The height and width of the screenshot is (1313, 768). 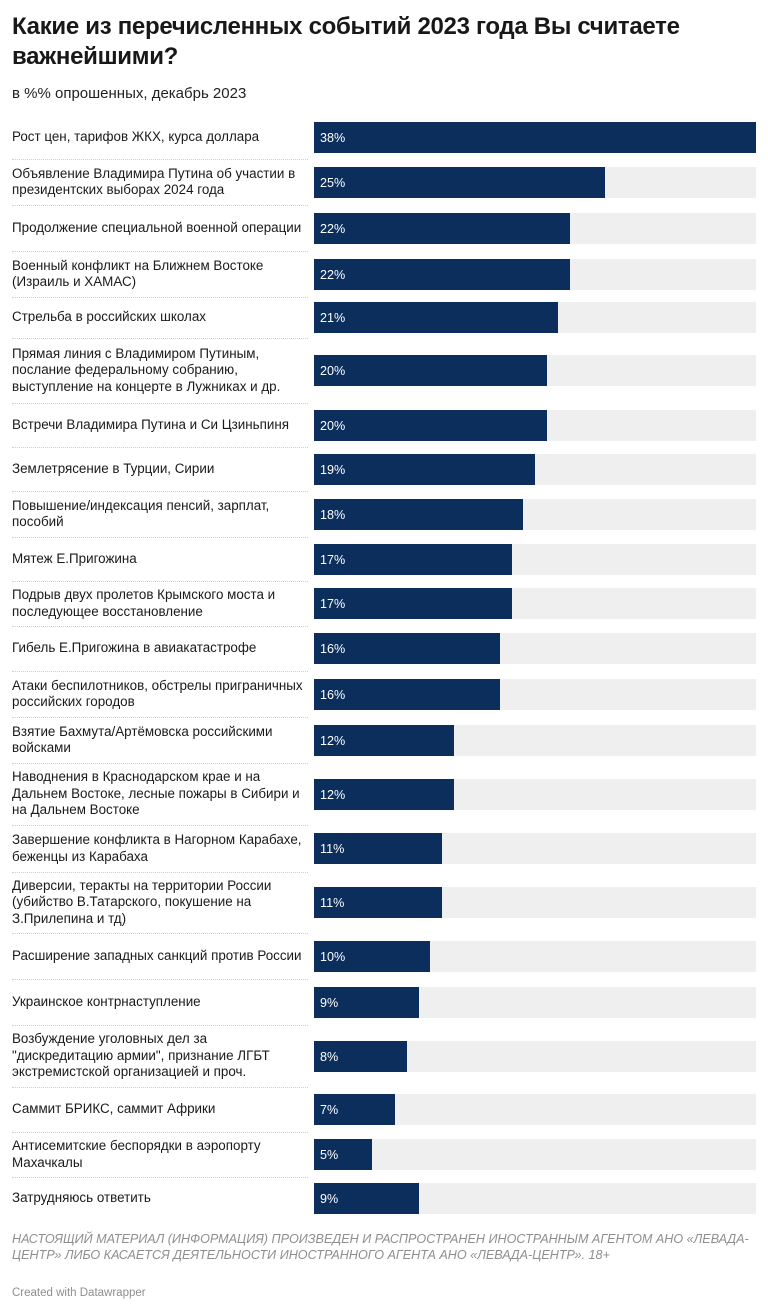 What do you see at coordinates (333, 317) in the screenshot?
I see `value-label: 21%` at bounding box center [333, 317].